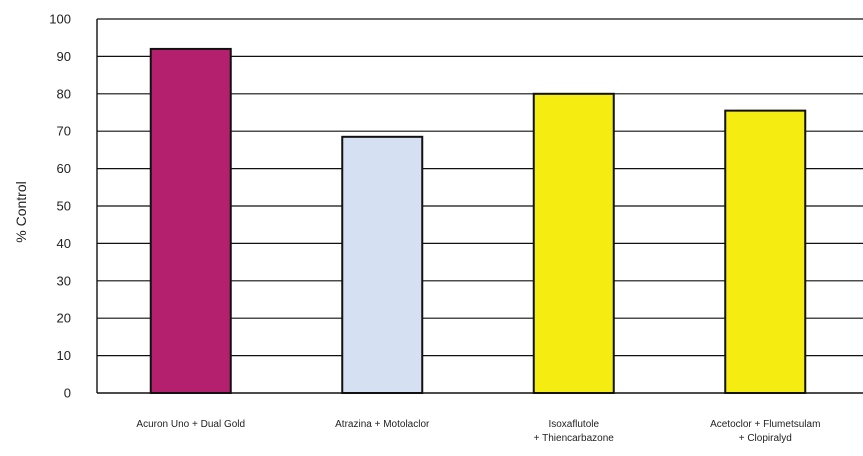 This screenshot has height=456, width=863. What do you see at coordinates (574, 431) in the screenshot?
I see `x-category-label: Isoxaflutole + Thiencarbazone` at bounding box center [574, 431].